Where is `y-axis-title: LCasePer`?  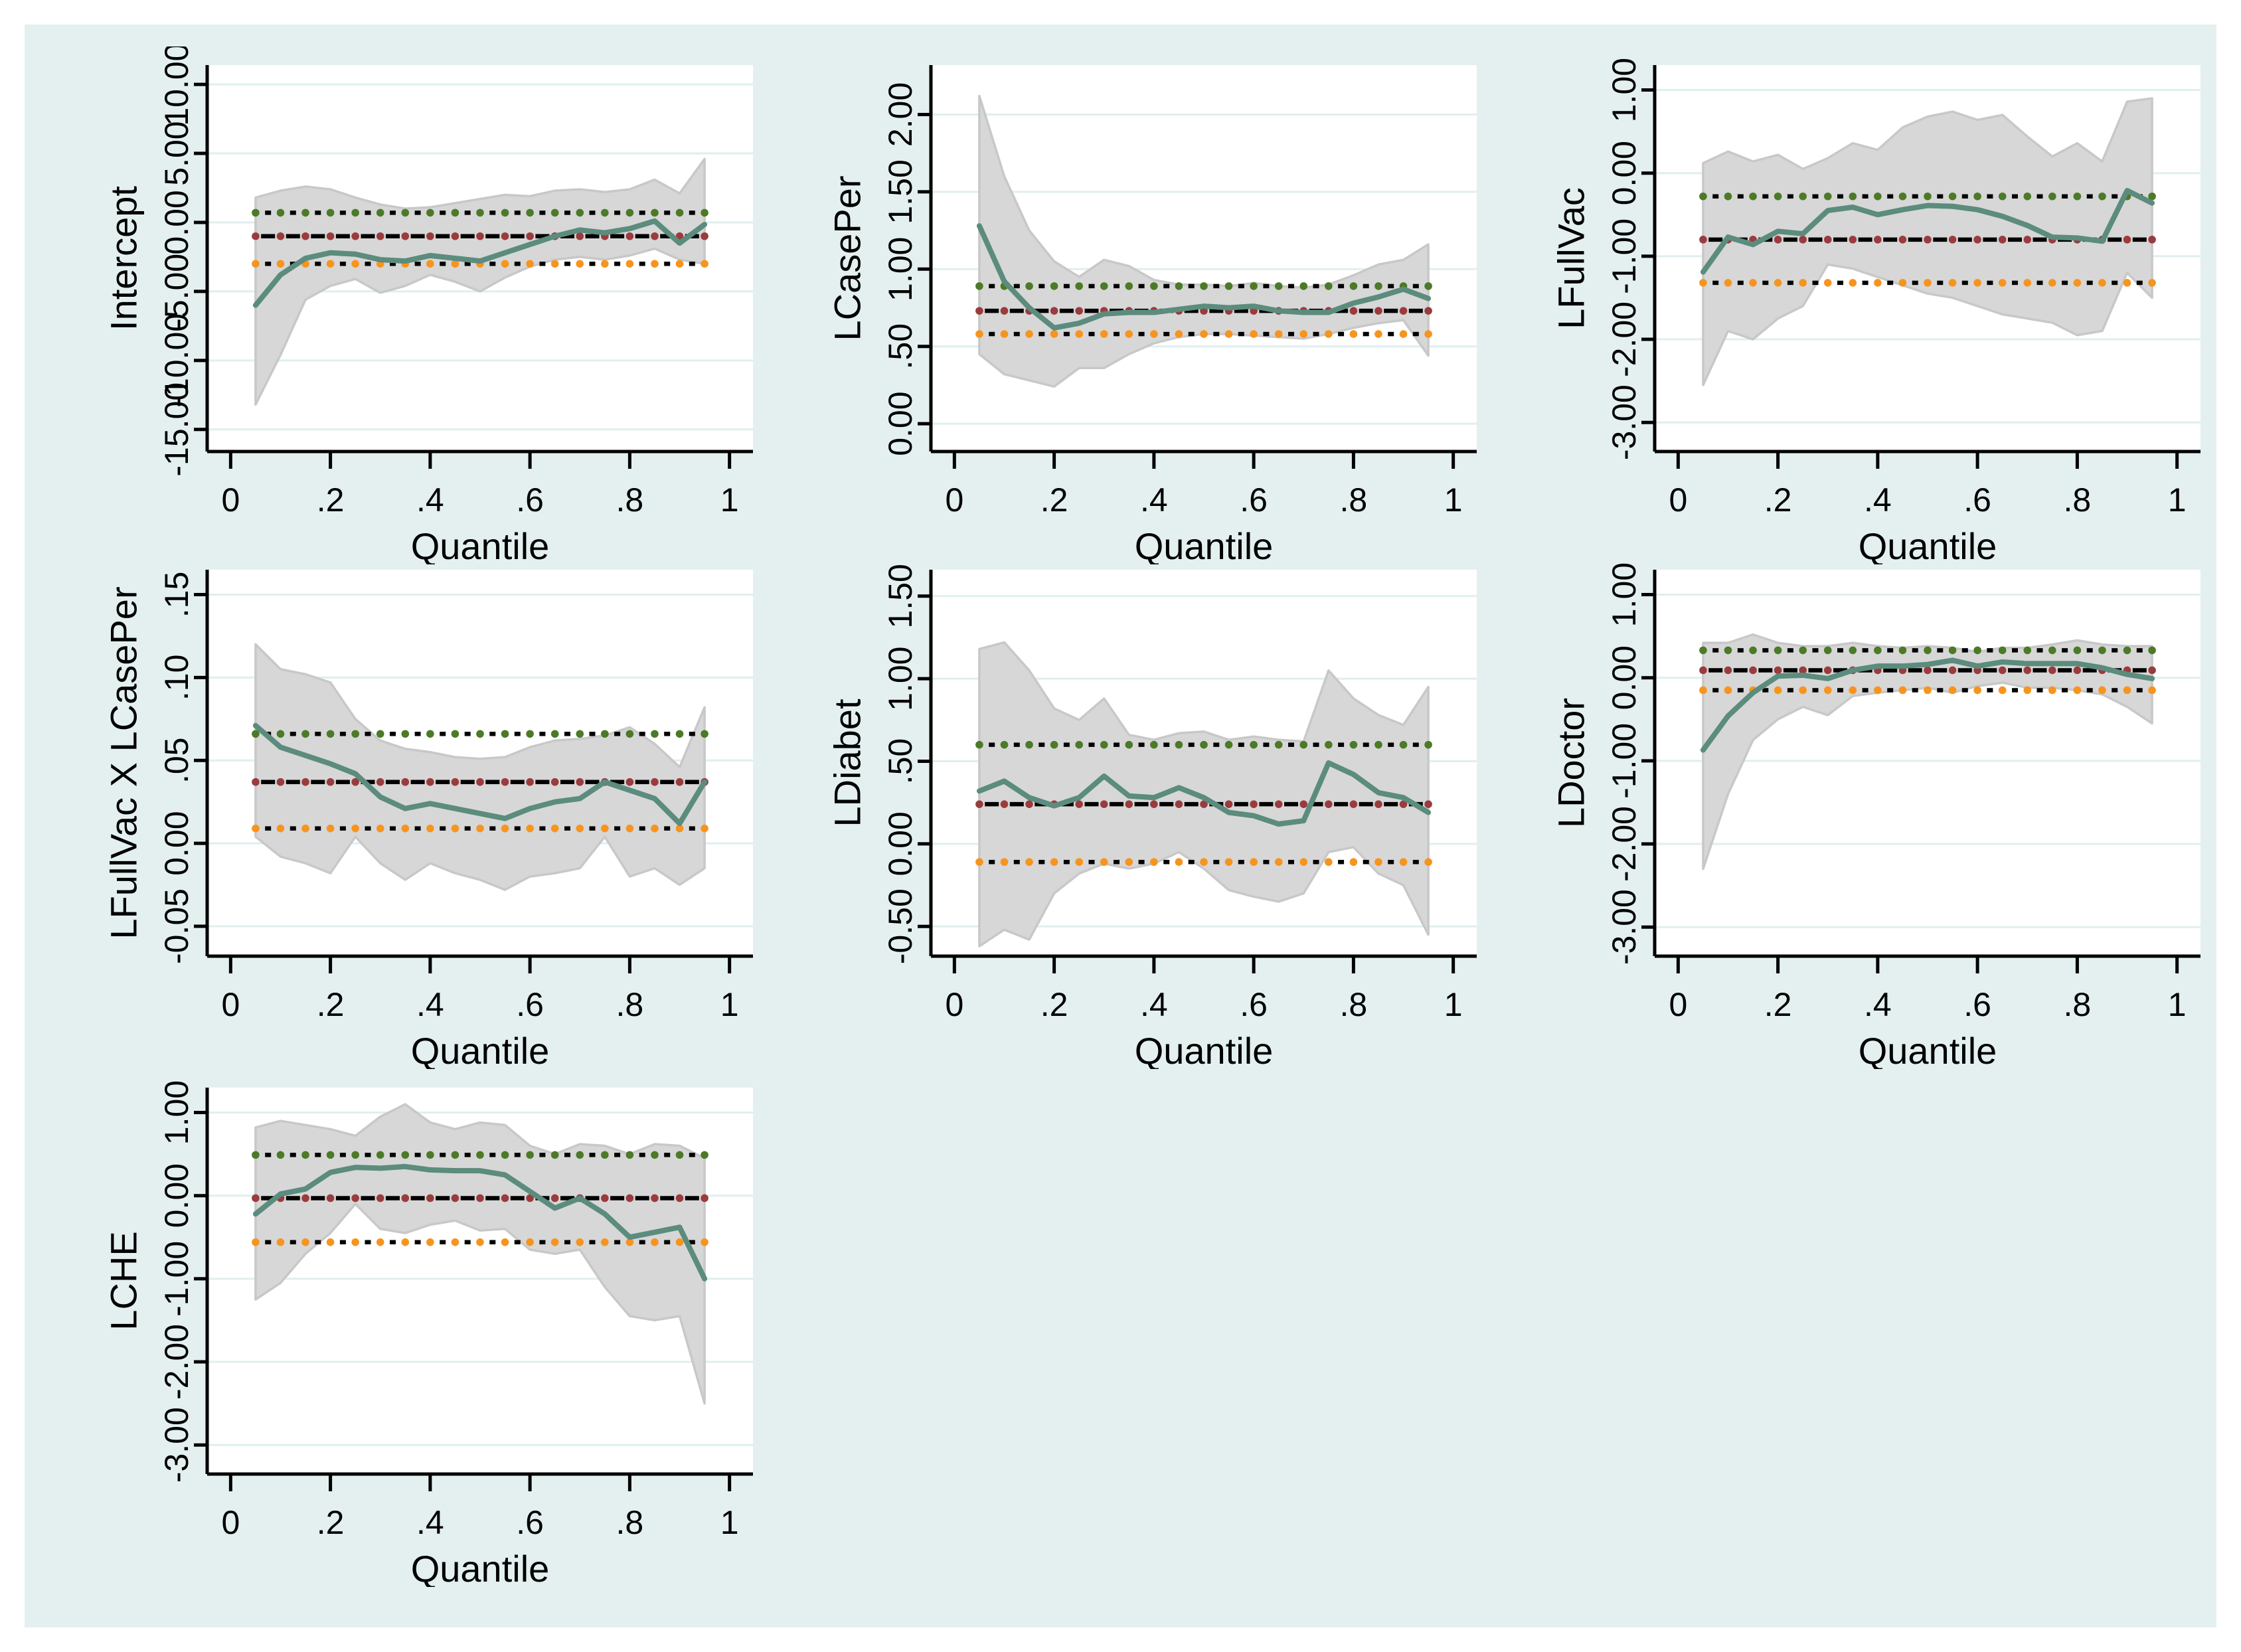 y-axis-title: LCasePer is located at coordinates (848, 258).